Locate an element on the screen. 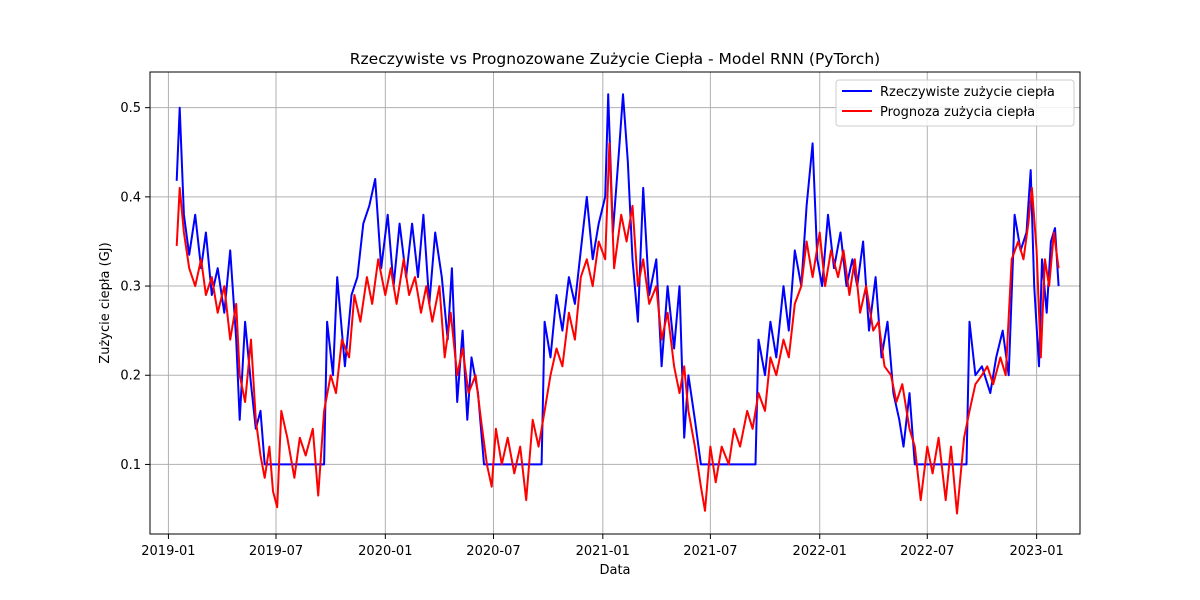  x-tick-label: 2023-01 is located at coordinates (1036, 551).